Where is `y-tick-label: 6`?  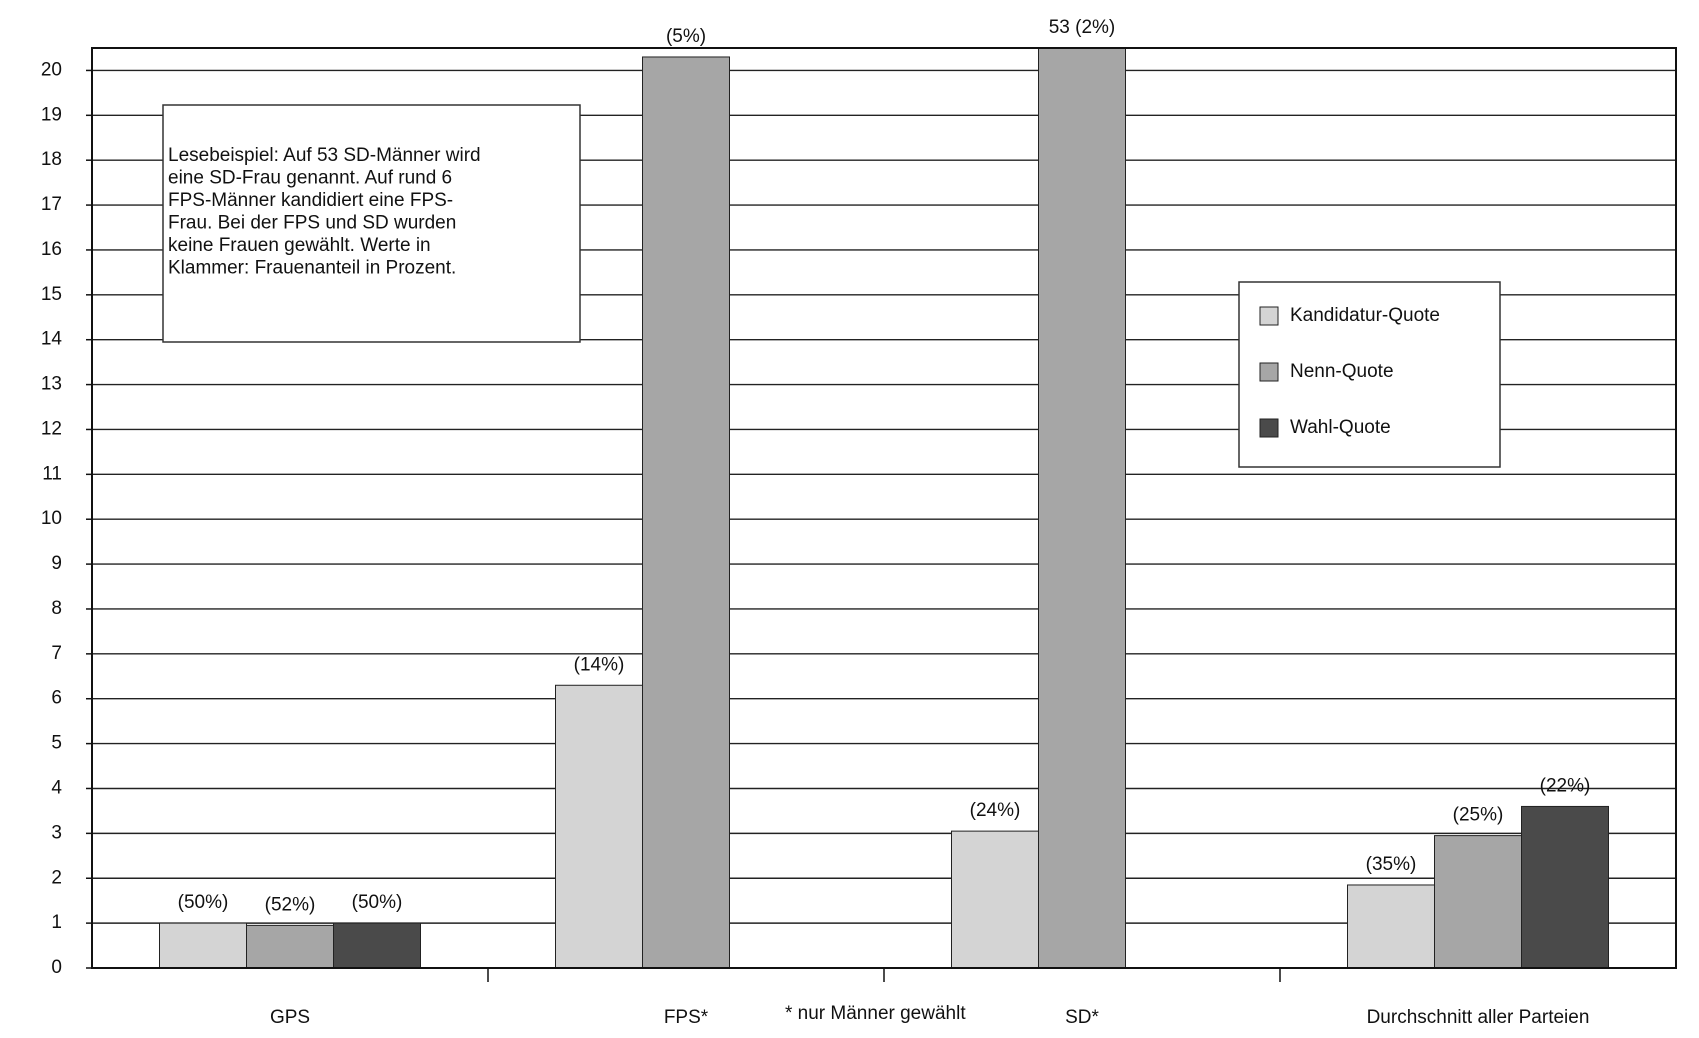 y-tick-label: 6 is located at coordinates (56, 698).